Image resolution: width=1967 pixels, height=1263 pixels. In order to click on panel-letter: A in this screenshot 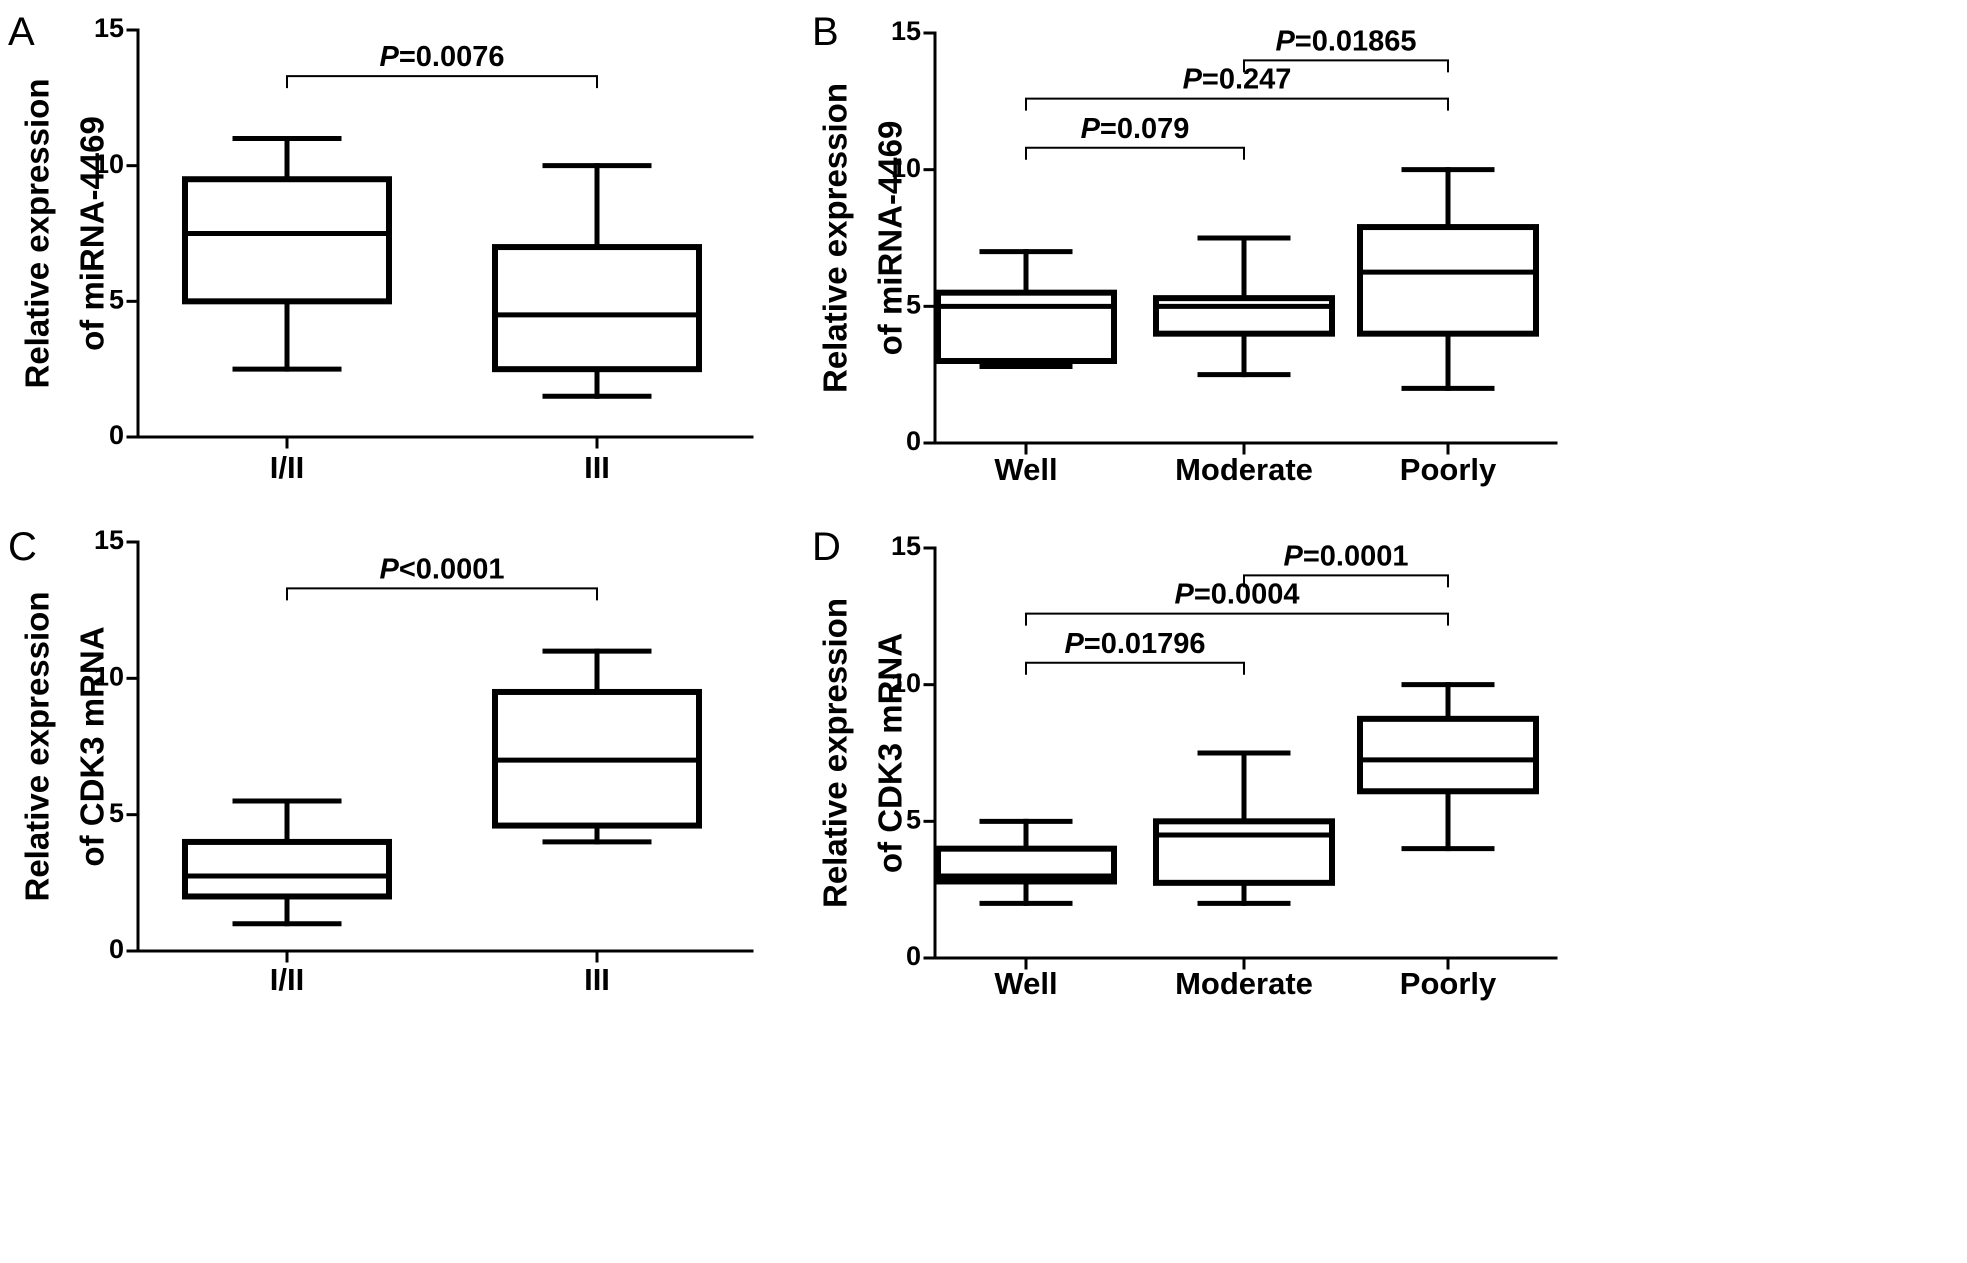, I will do `click(21, 32)`.